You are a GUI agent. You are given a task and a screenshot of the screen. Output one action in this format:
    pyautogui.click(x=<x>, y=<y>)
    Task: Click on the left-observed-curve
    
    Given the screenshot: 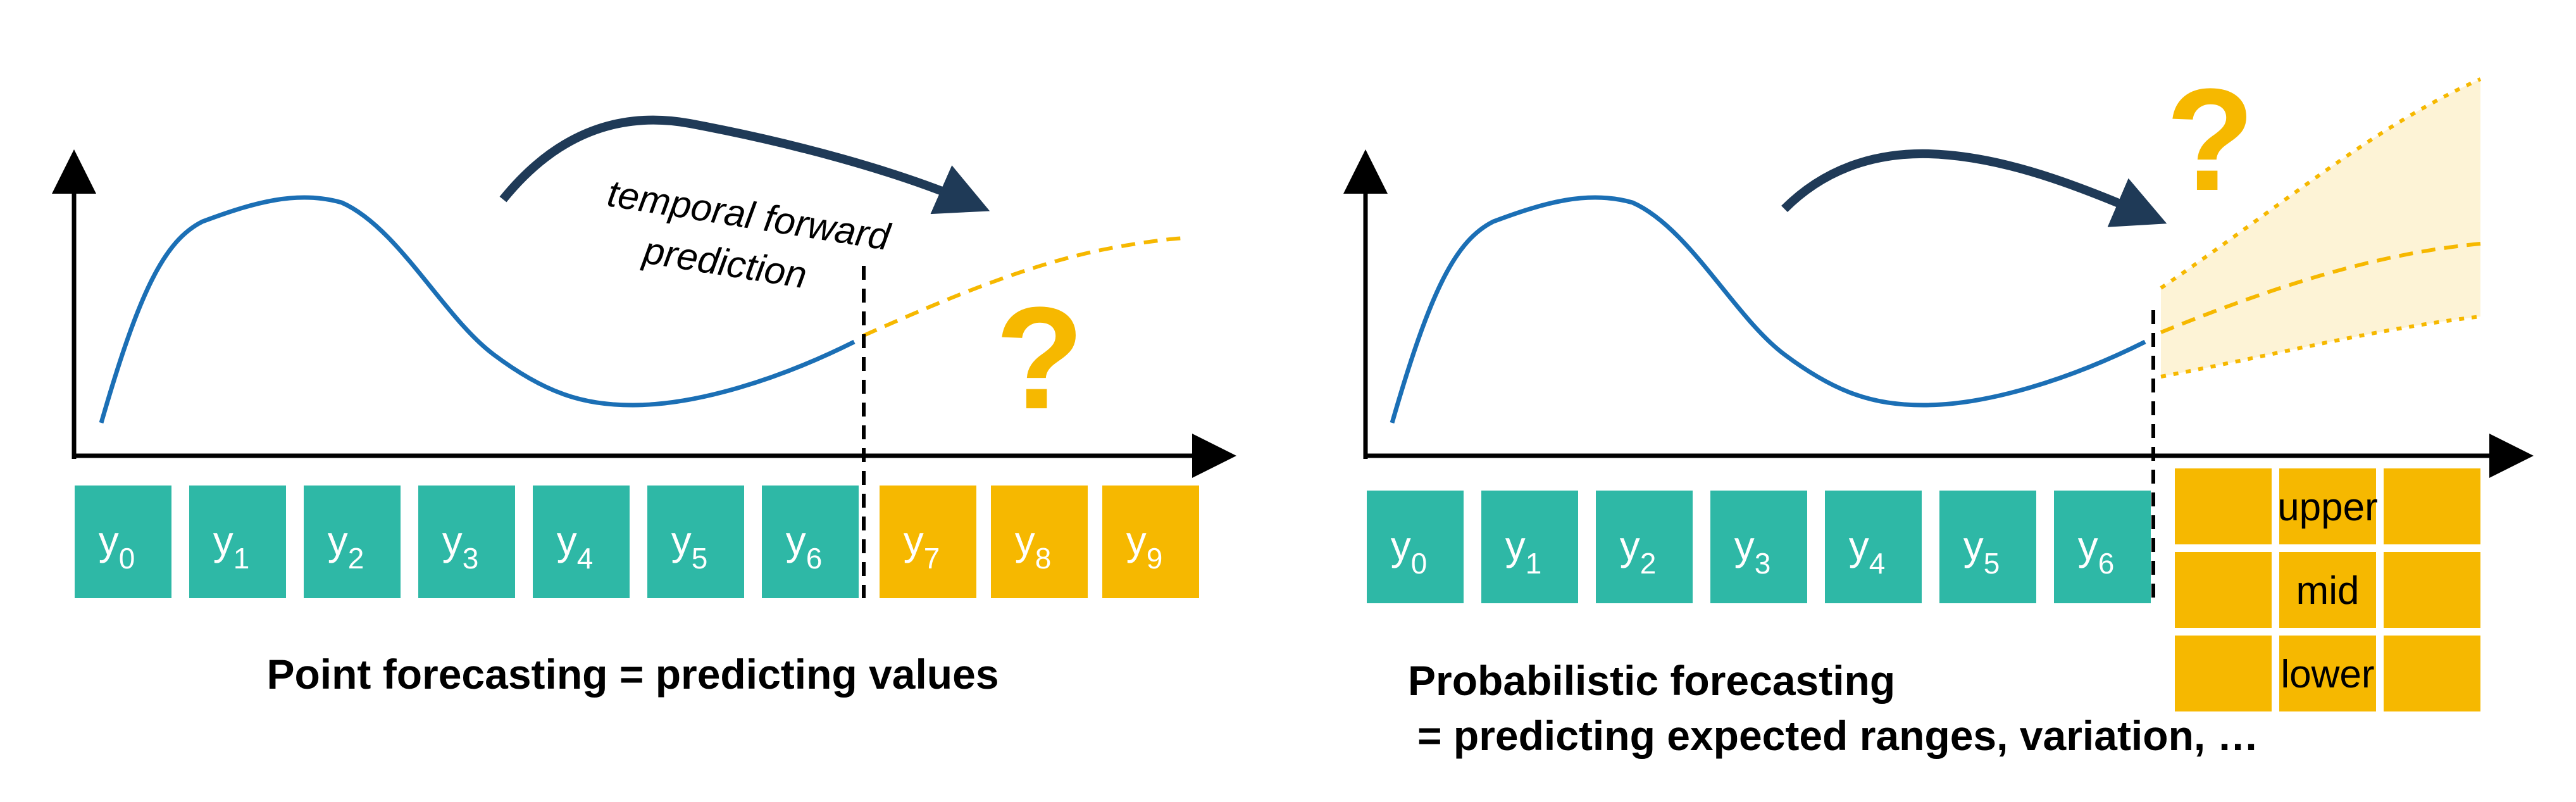 What is the action you would take?
    pyautogui.click(x=477, y=309)
    